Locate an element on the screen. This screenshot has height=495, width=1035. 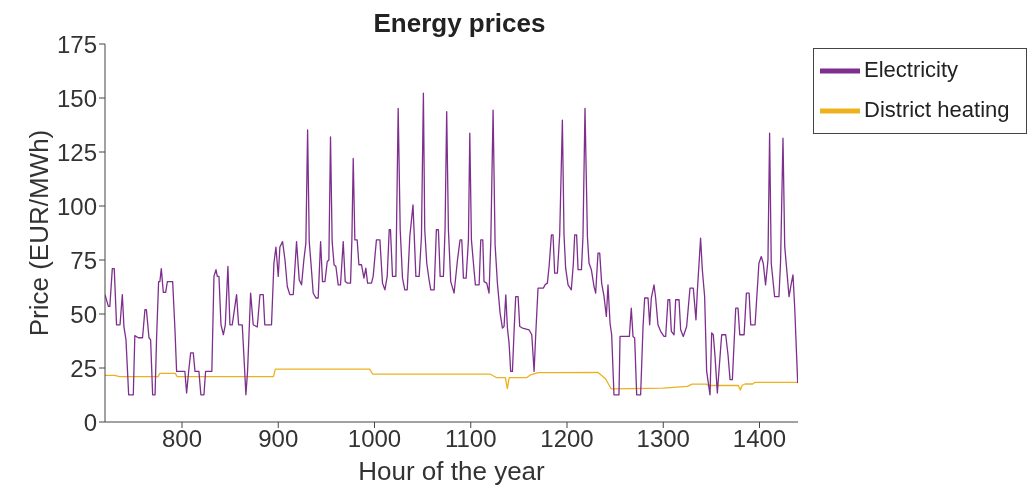
chart-title: Energy prices is located at coordinates (459, 23).